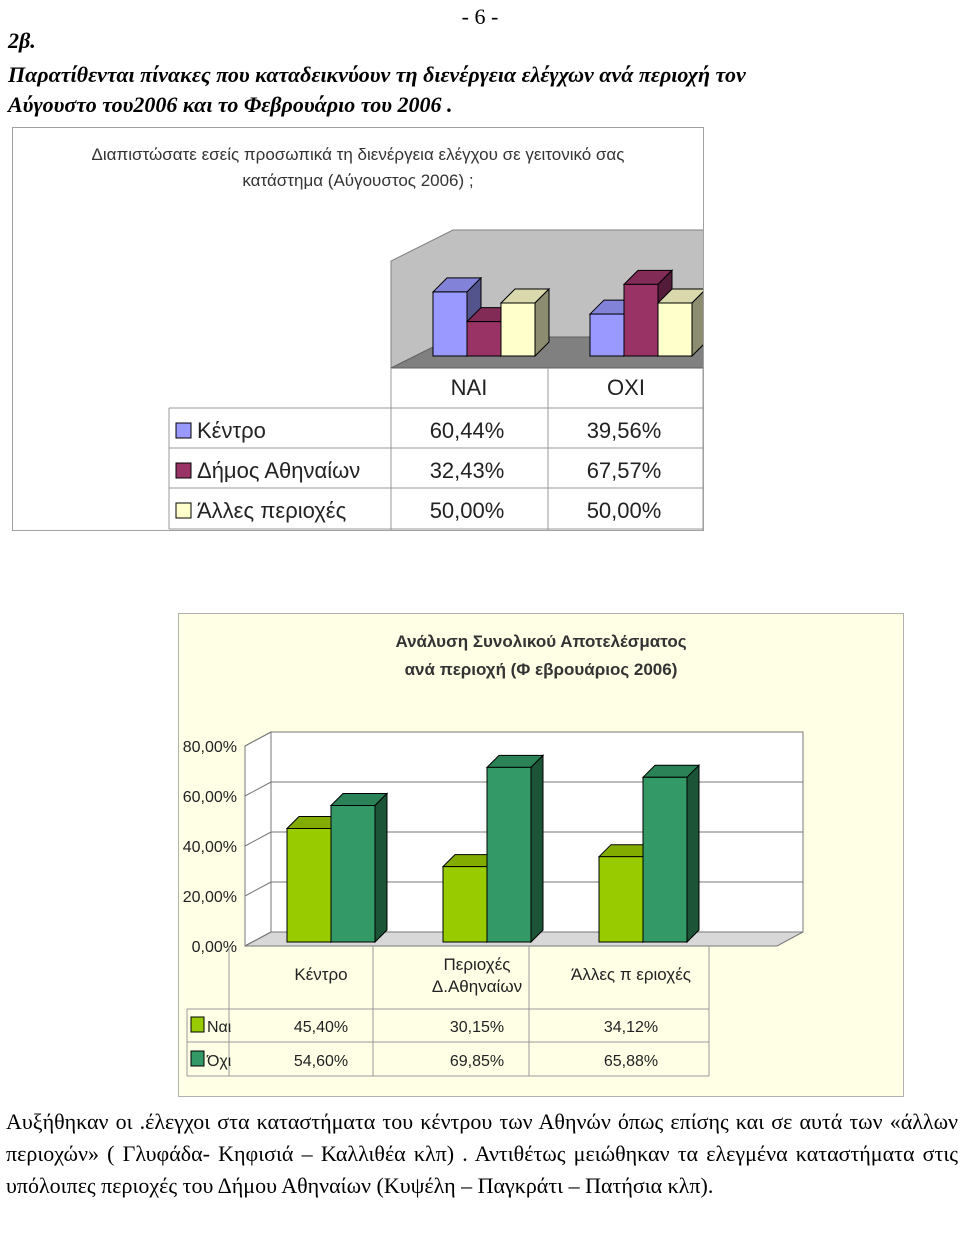  Describe the element at coordinates (467, 430) in the screenshot. I see `chart1-data-label: 60,44%` at that location.